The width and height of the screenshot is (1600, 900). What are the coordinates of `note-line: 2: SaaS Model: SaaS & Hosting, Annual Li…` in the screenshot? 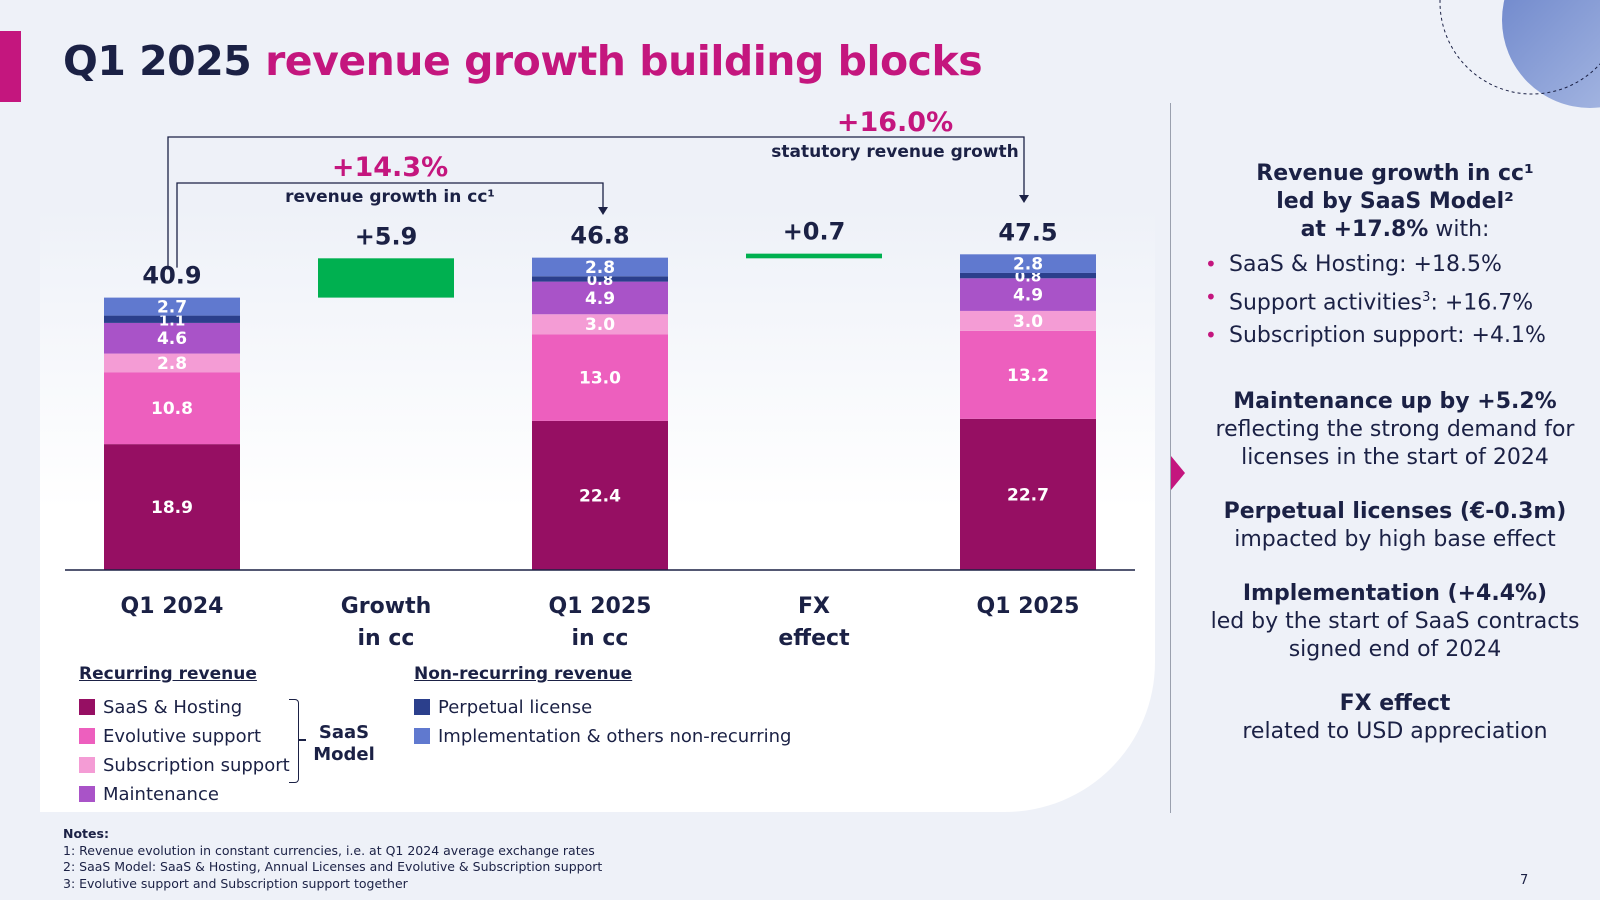 It's located at (333, 866).